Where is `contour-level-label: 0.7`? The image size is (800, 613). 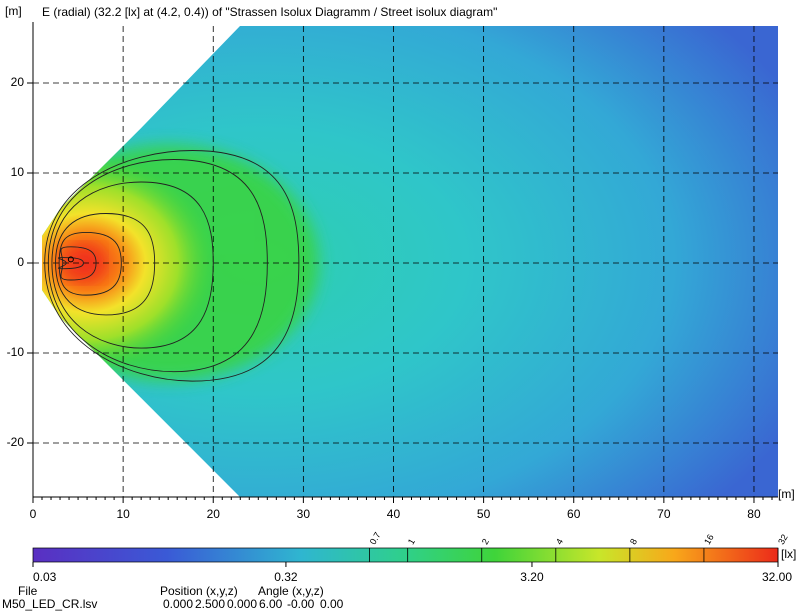 contour-level-label: 0.7 is located at coordinates (375, 538).